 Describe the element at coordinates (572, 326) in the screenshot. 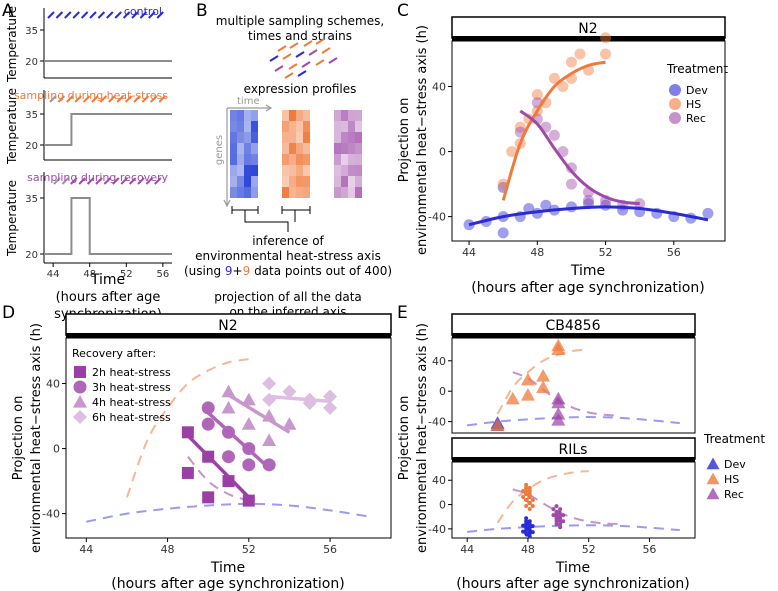

I see `strip-title: CB4856` at that location.